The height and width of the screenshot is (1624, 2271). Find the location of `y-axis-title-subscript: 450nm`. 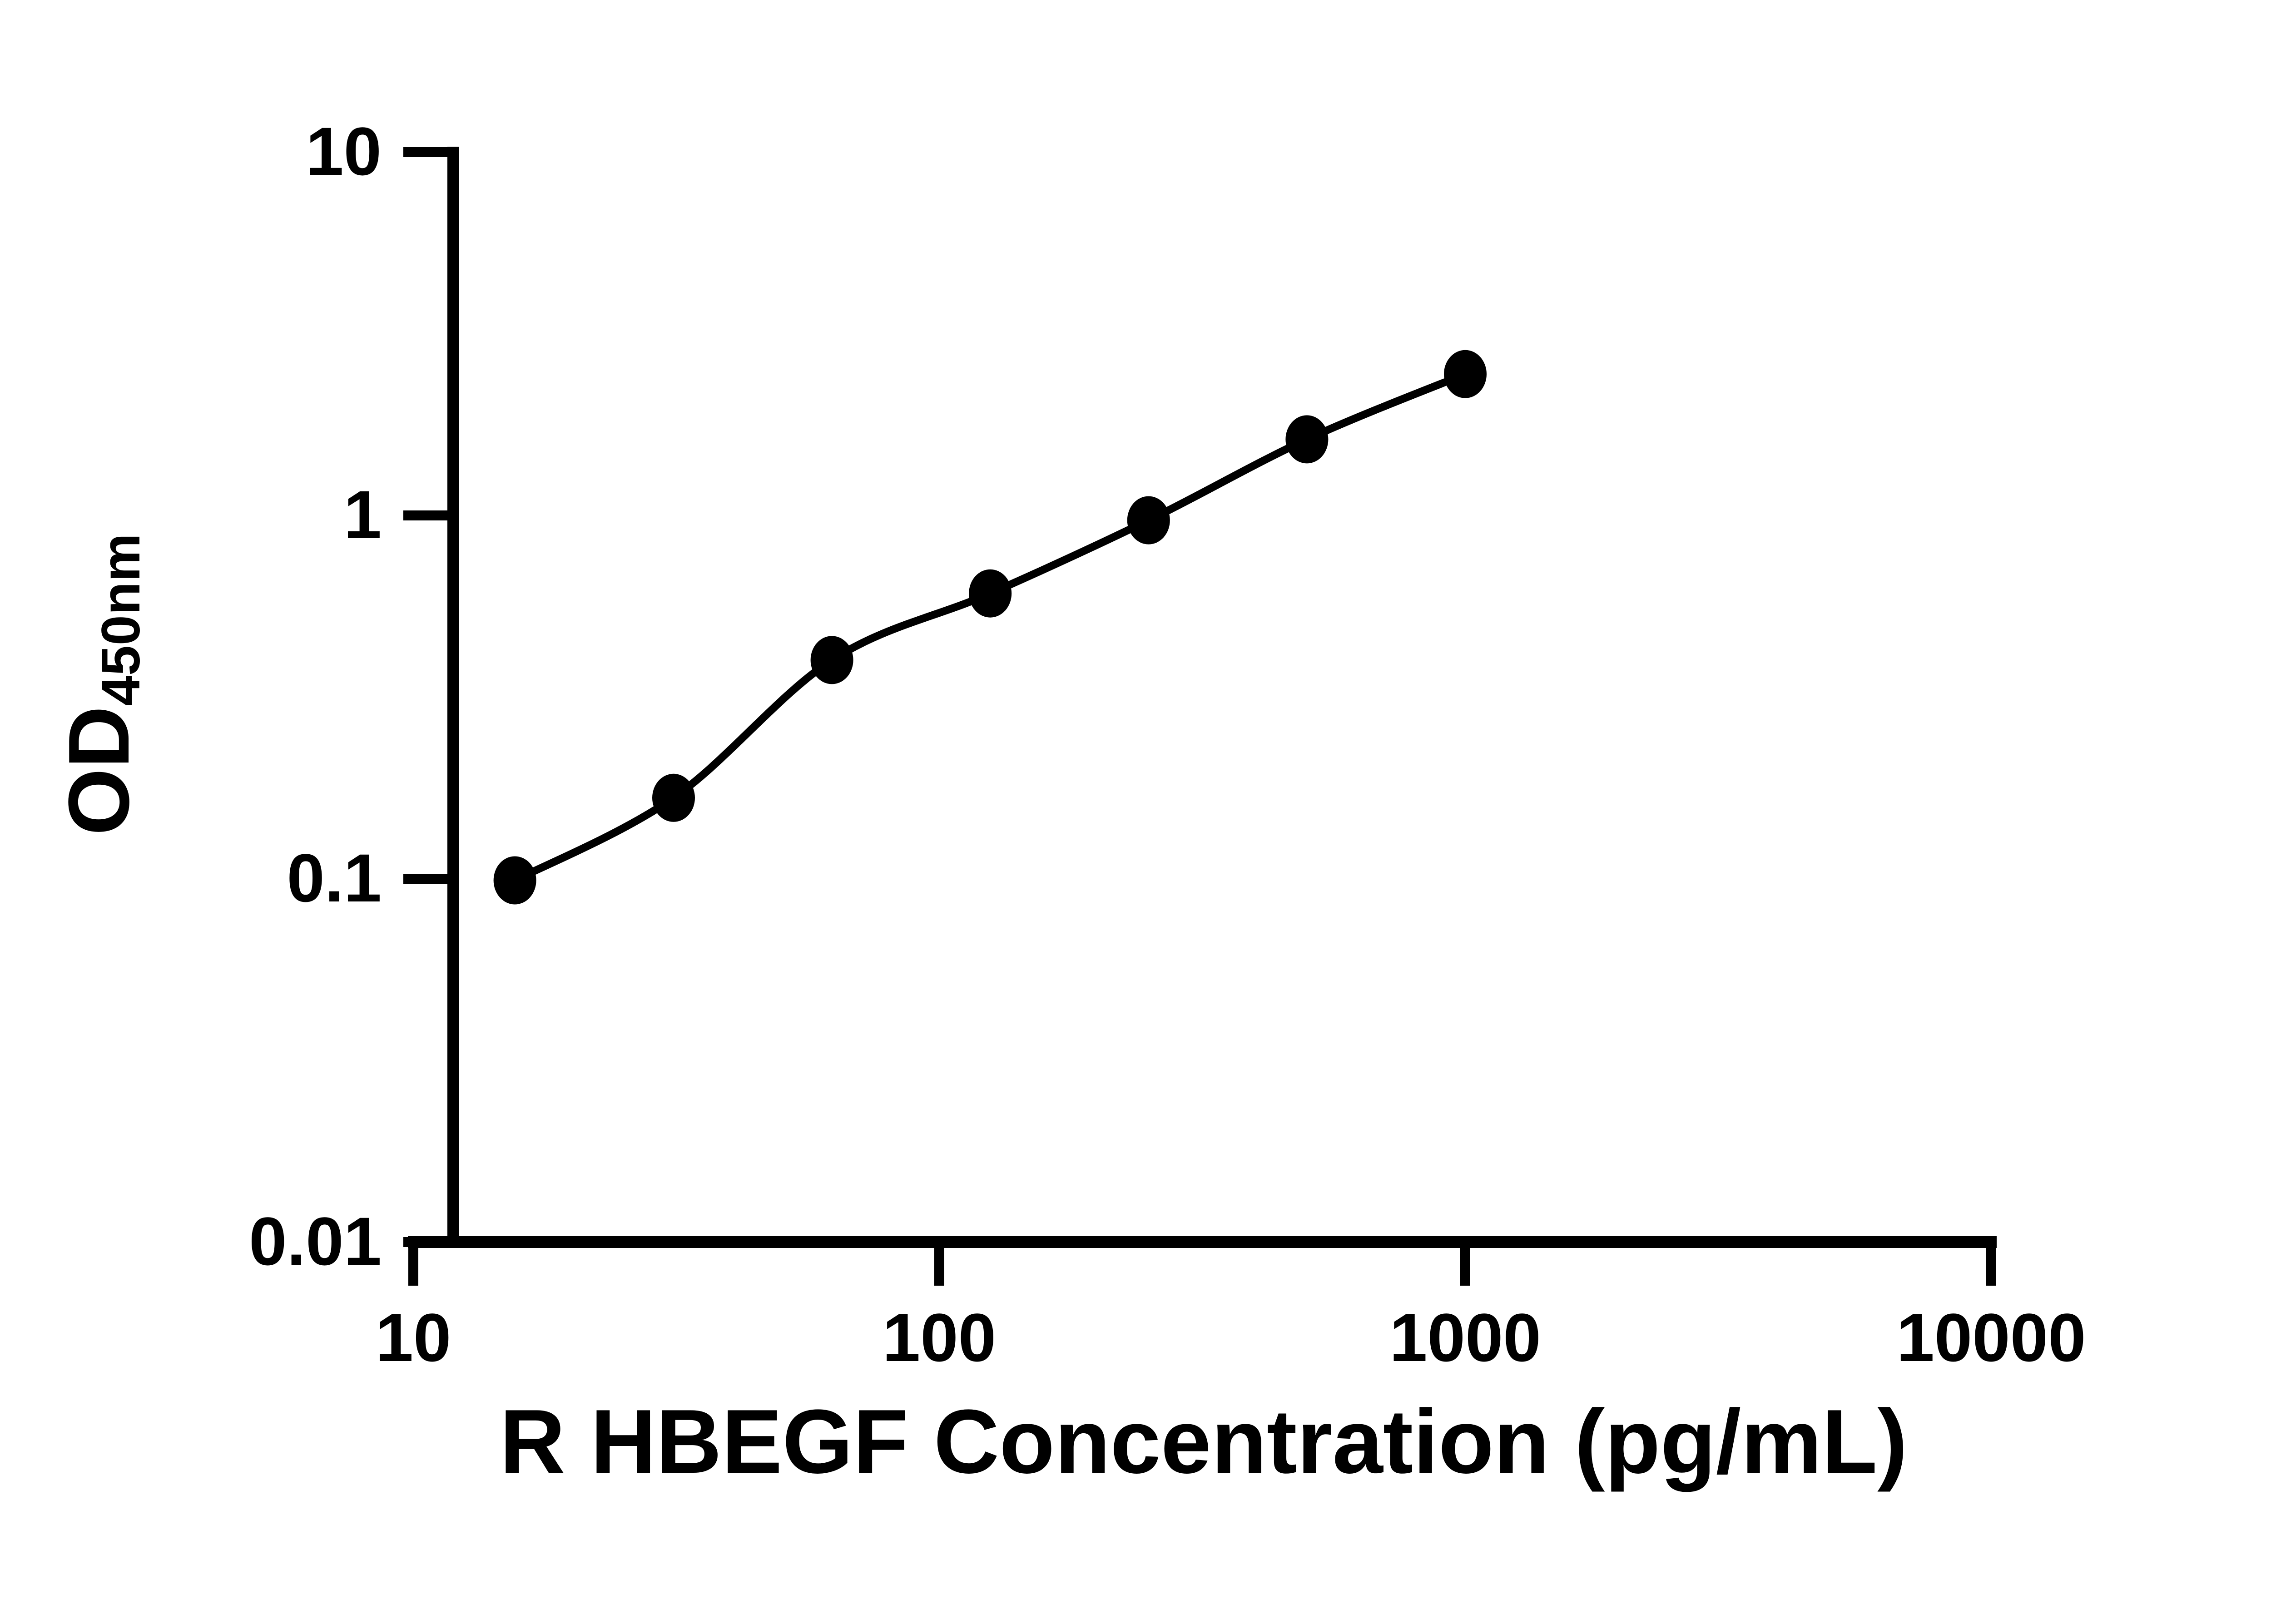

y-axis-title-subscript: 450nm is located at coordinates (120, 619).